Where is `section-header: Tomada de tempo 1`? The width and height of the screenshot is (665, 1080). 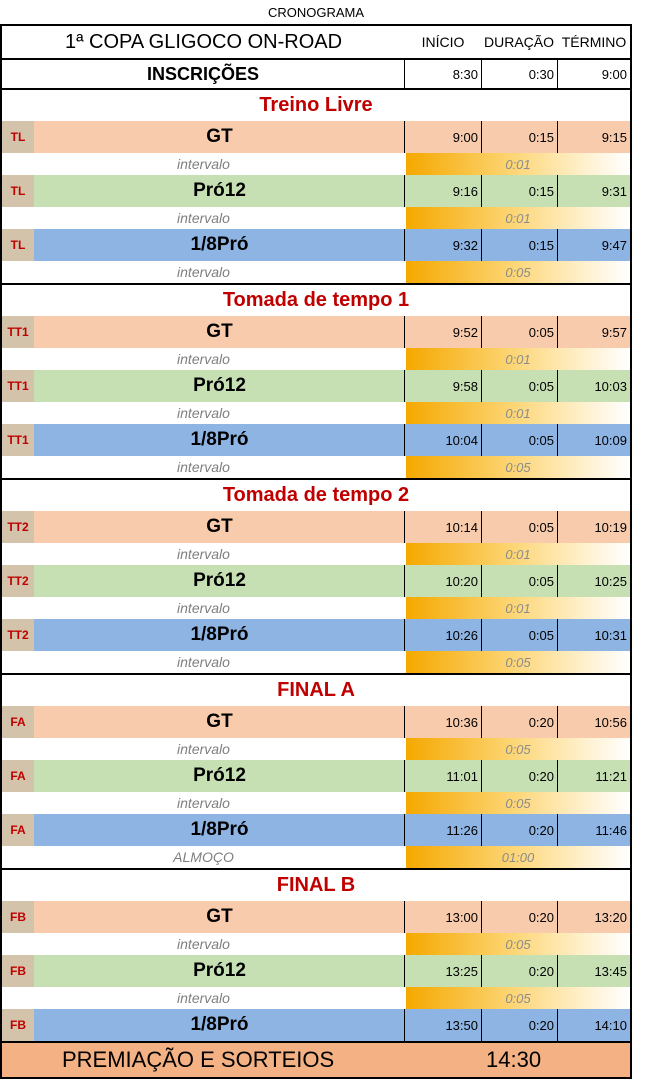 section-header: Tomada de tempo 1 is located at coordinates (316, 299).